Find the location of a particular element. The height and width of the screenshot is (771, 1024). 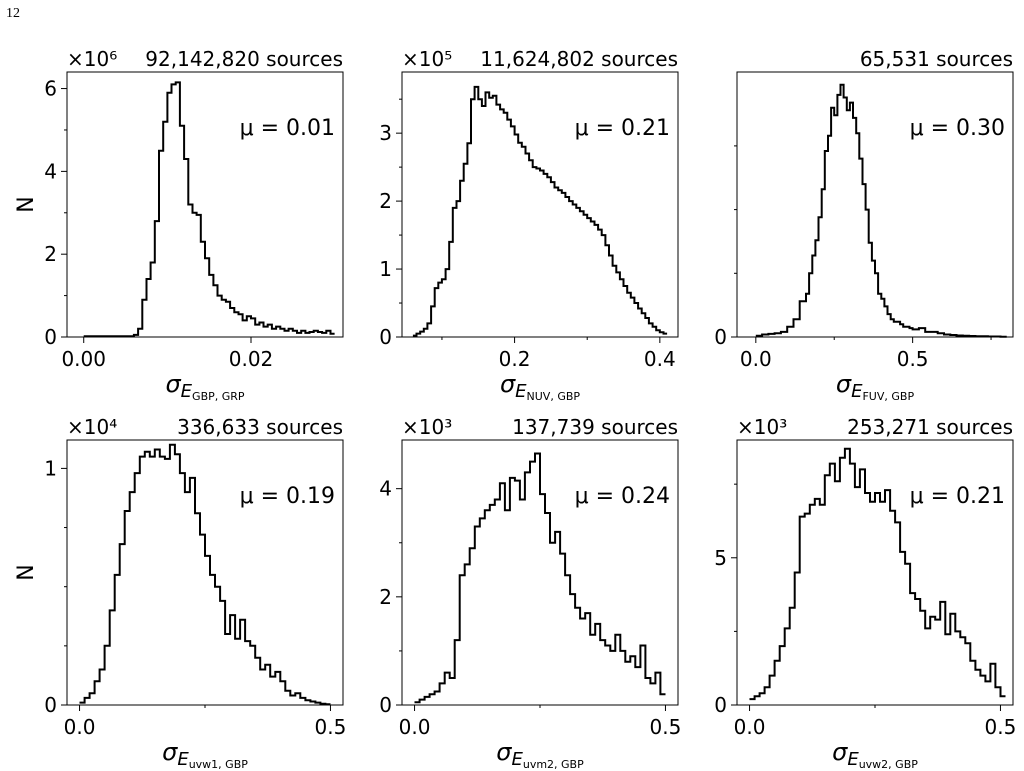

y-tick-label: 6 is located at coordinates (50, 89).